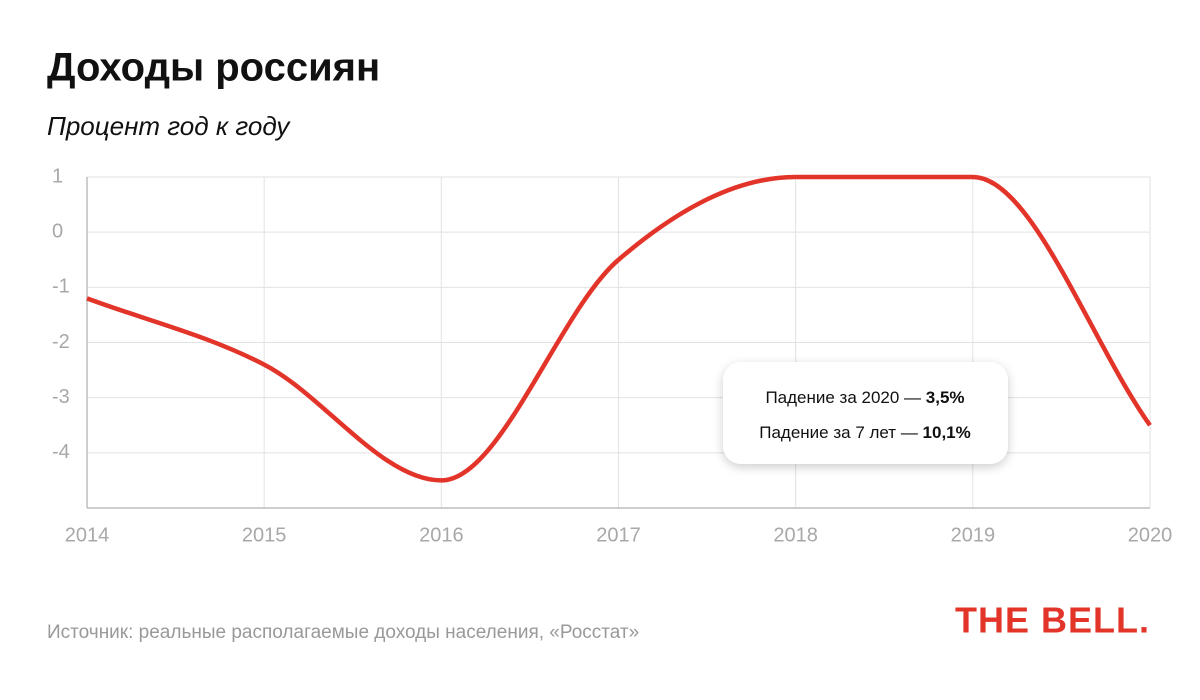 Image resolution: width=1200 pixels, height=700 pixels. What do you see at coordinates (61, 287) in the screenshot?
I see `y-tick-label: -1` at bounding box center [61, 287].